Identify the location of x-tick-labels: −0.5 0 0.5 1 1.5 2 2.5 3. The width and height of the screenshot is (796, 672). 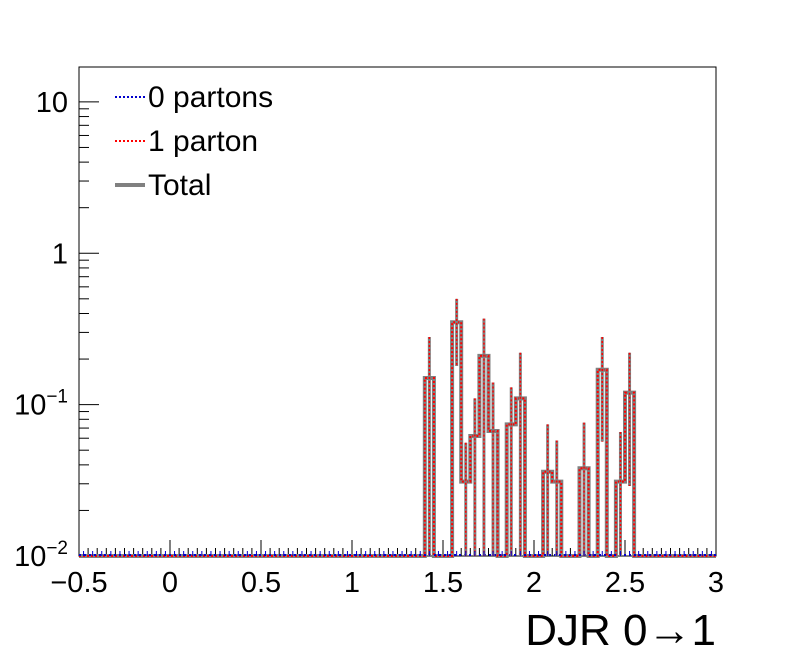
(387, 583).